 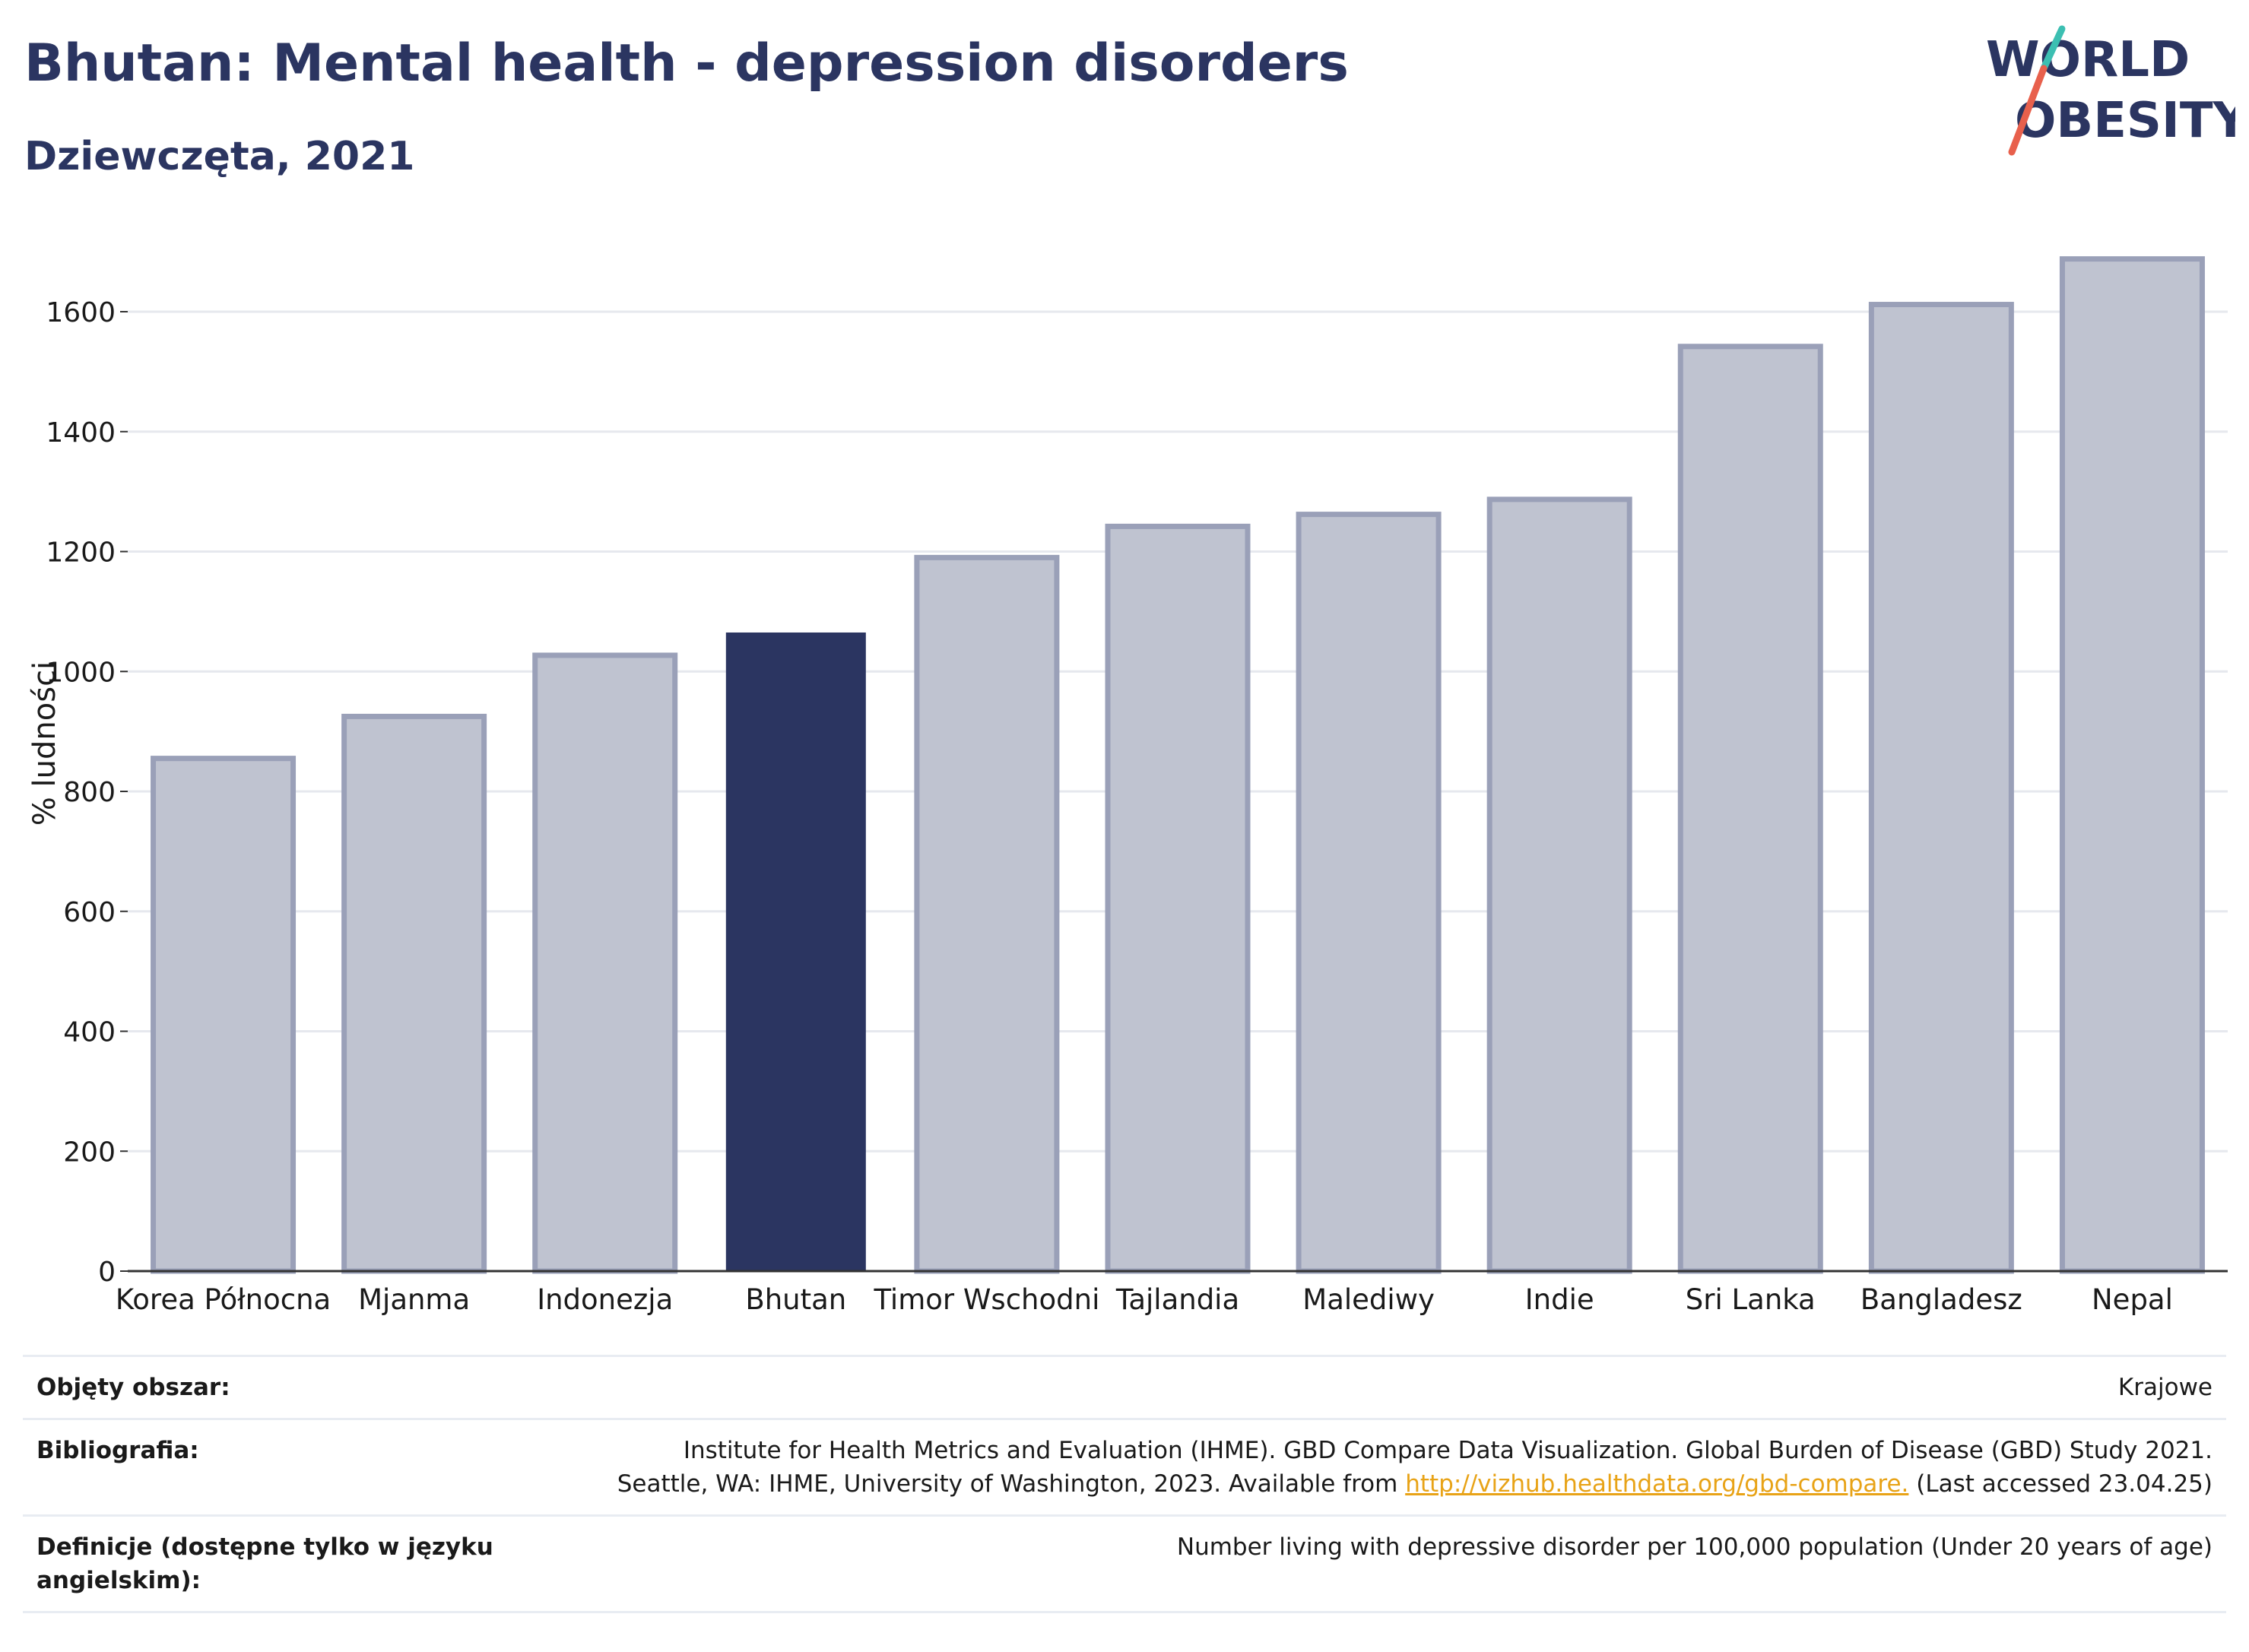 What do you see at coordinates (44, 743) in the screenshot?
I see `y-axis-label: % ludności` at bounding box center [44, 743].